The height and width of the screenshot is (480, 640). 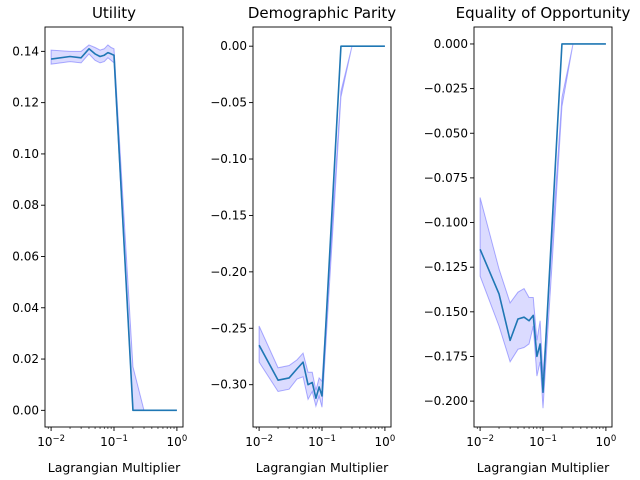 I want to click on y-tick-label: −0.30, so click(x=228, y=385).